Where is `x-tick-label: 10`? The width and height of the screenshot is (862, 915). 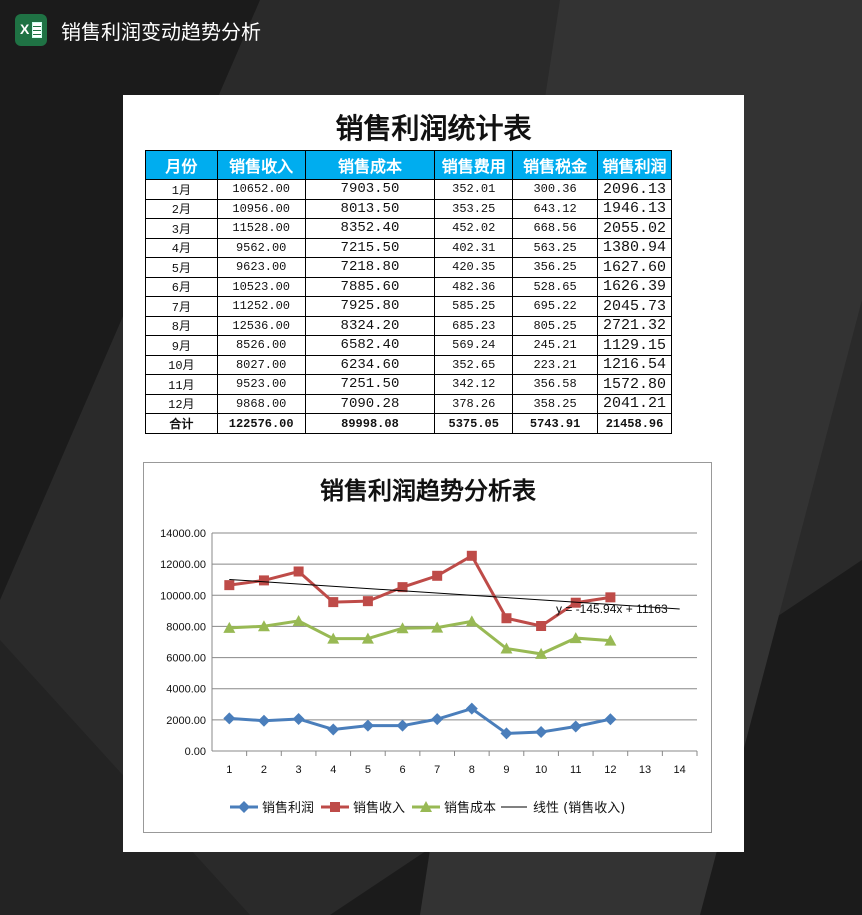 x-tick-label: 10 is located at coordinates (541, 770).